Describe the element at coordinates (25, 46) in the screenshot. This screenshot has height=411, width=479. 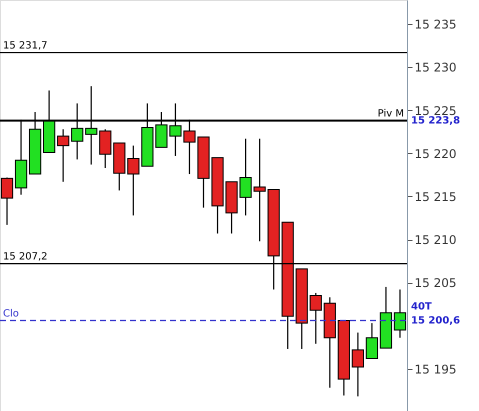
I see `ref-line-label: 15 231,7` at that location.